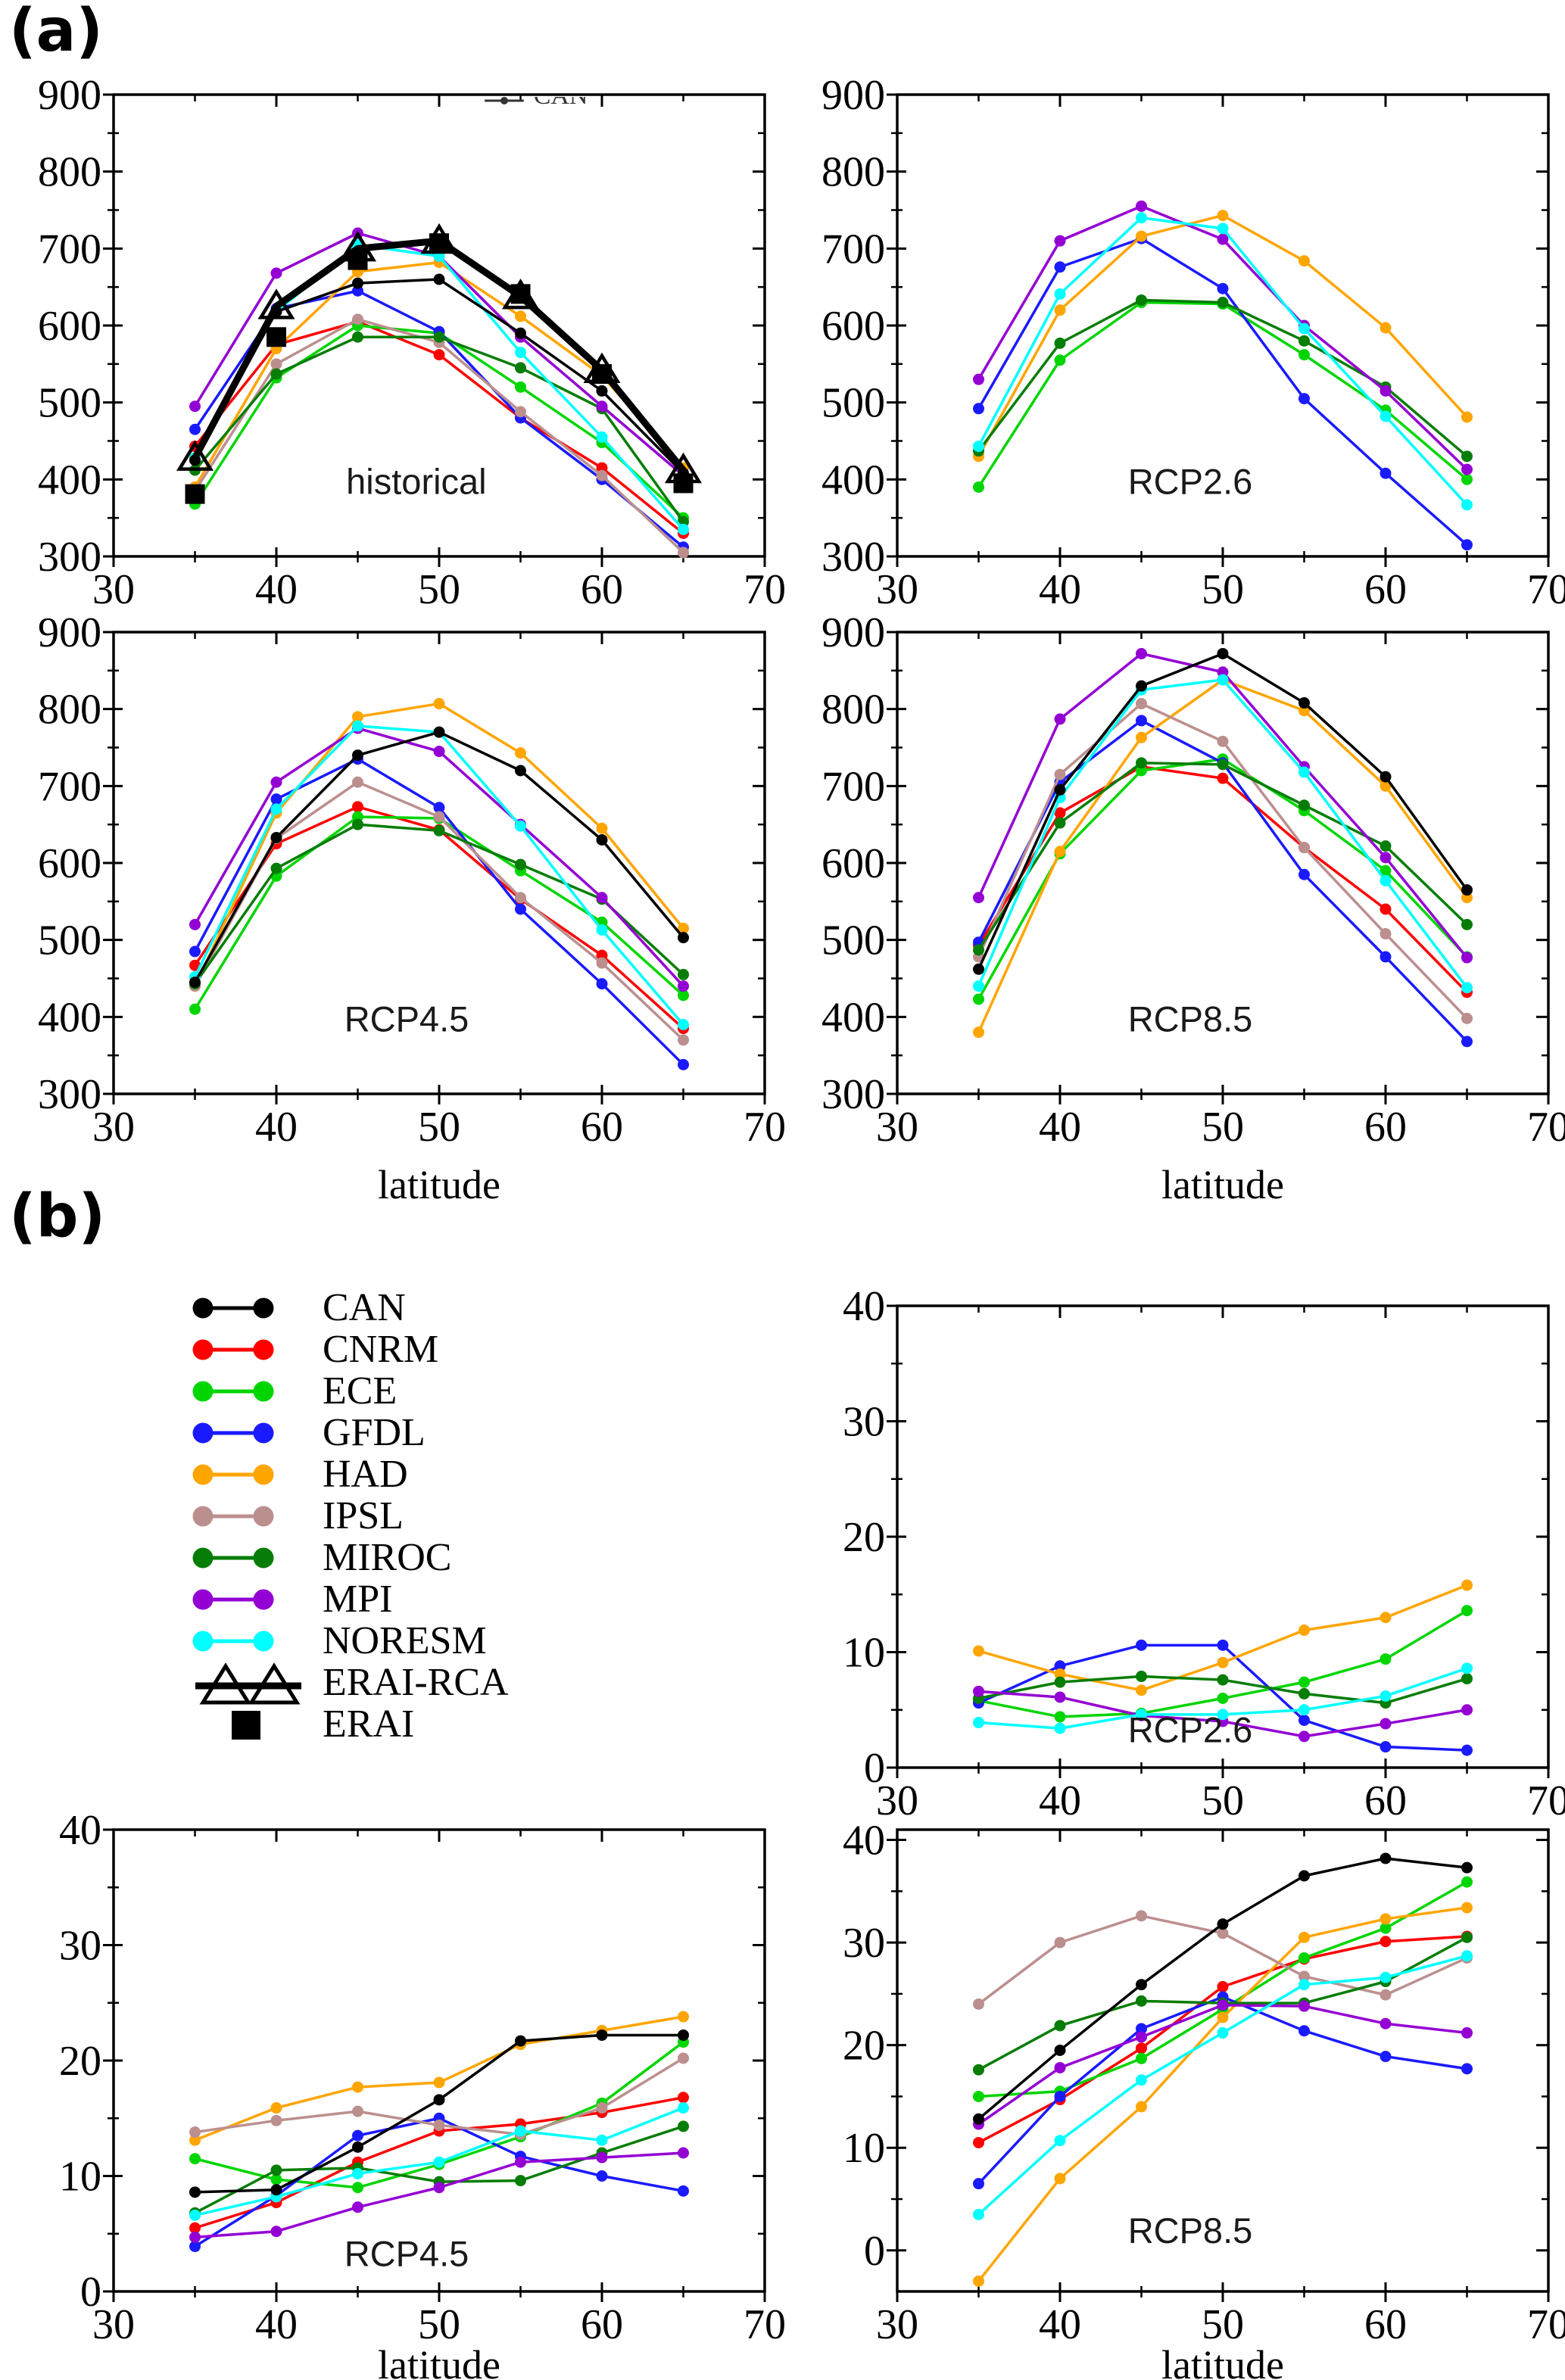 The image size is (1565, 2380). What do you see at coordinates (387, 1557) in the screenshot?
I see `legend-label: MIROC` at bounding box center [387, 1557].